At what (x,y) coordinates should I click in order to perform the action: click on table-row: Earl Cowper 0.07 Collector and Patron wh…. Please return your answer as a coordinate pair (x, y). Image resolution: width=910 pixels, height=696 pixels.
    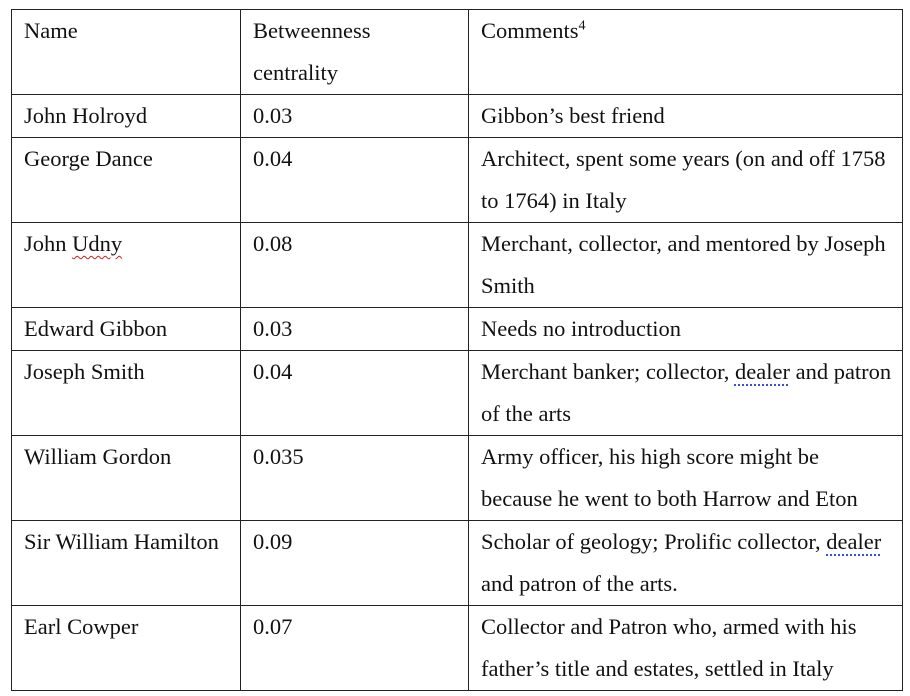
    Looking at the image, I should click on (457, 648).